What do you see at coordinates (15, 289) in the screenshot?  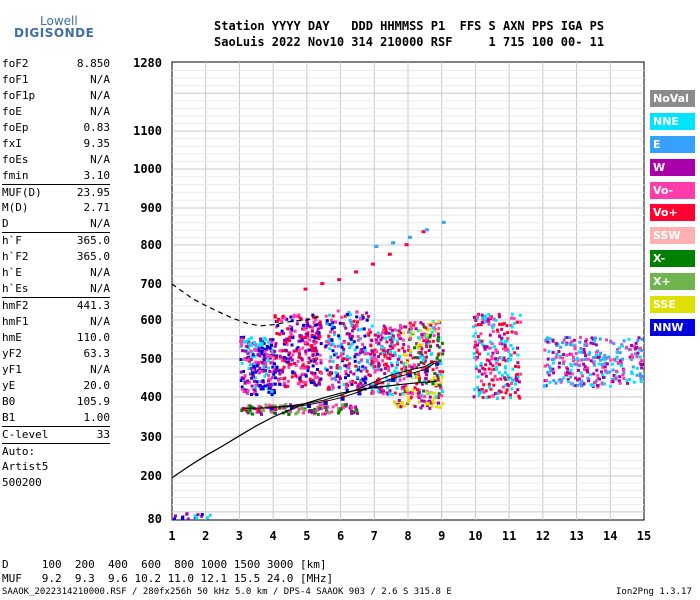 I see `param-name: h`Es` at bounding box center [15, 289].